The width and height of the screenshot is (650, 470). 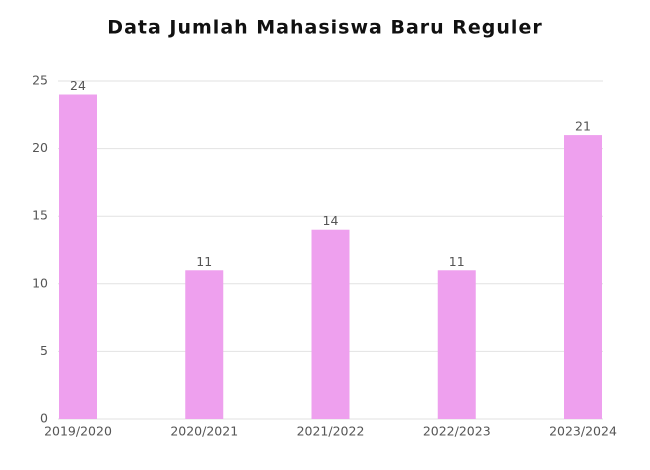 What do you see at coordinates (40, 282) in the screenshot?
I see `y-tick-label: 10` at bounding box center [40, 282].